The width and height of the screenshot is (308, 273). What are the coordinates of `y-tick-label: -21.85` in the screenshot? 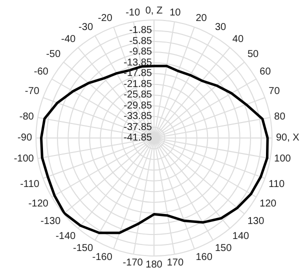 It's located at (138, 84).